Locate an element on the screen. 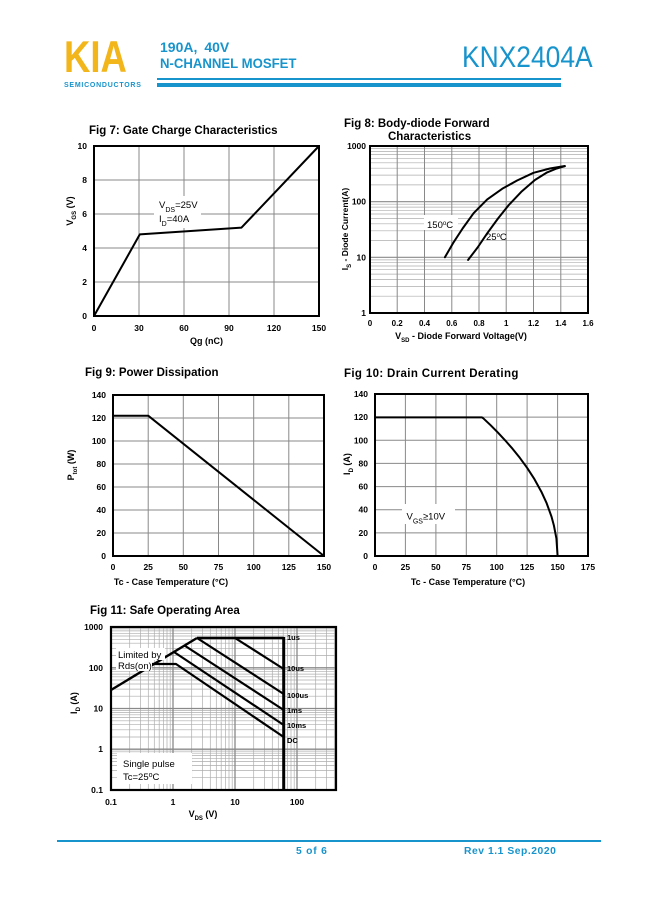 The image size is (649, 917). svg-text: Tc=25oC is located at coordinates (141, 778).